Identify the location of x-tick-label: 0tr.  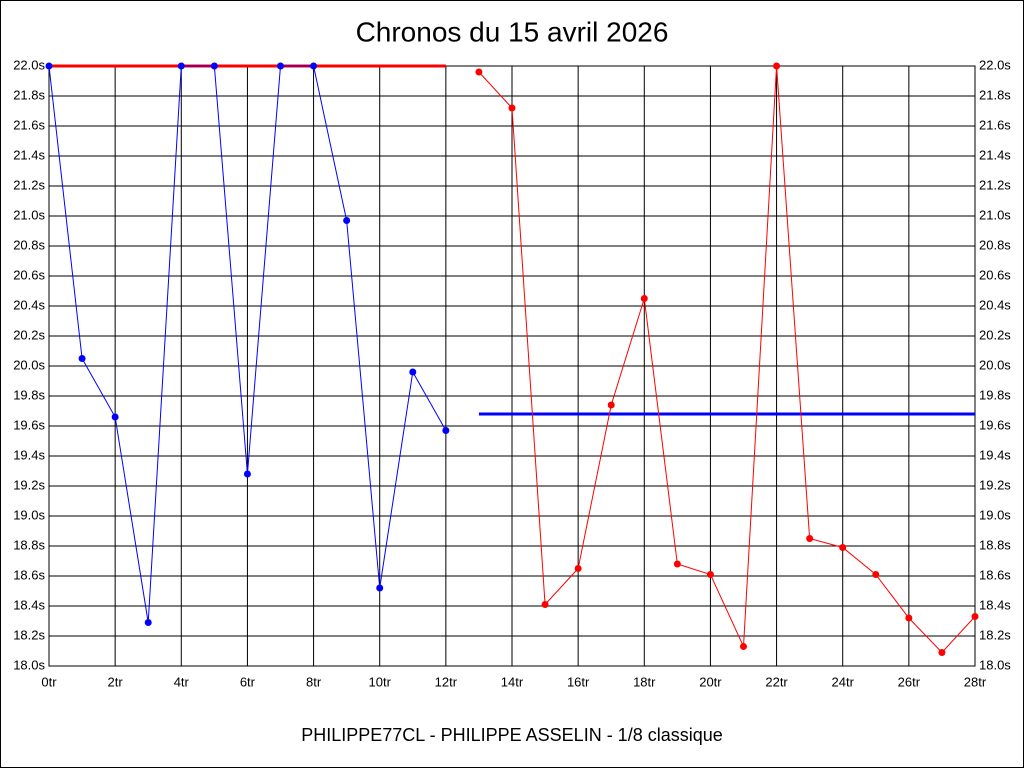
(49, 681).